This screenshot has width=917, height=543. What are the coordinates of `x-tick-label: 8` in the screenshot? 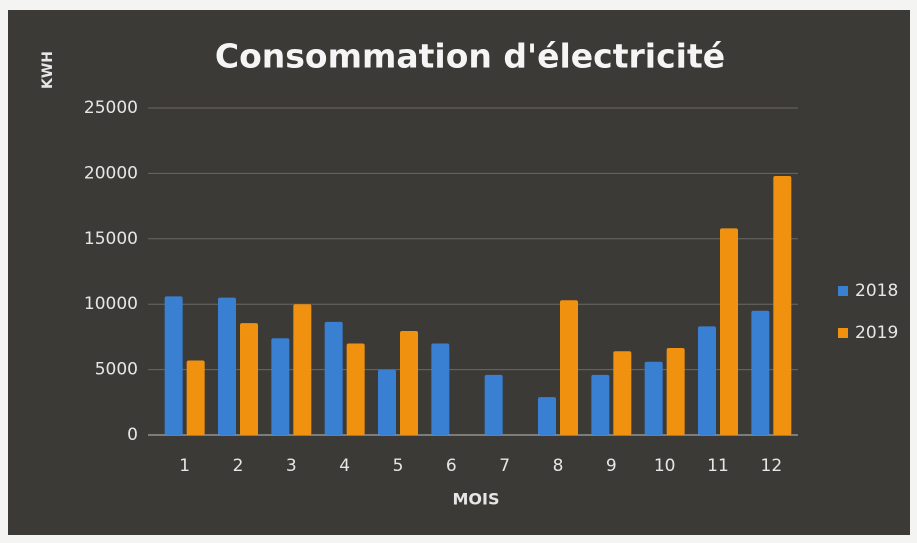 It's located at (558, 466).